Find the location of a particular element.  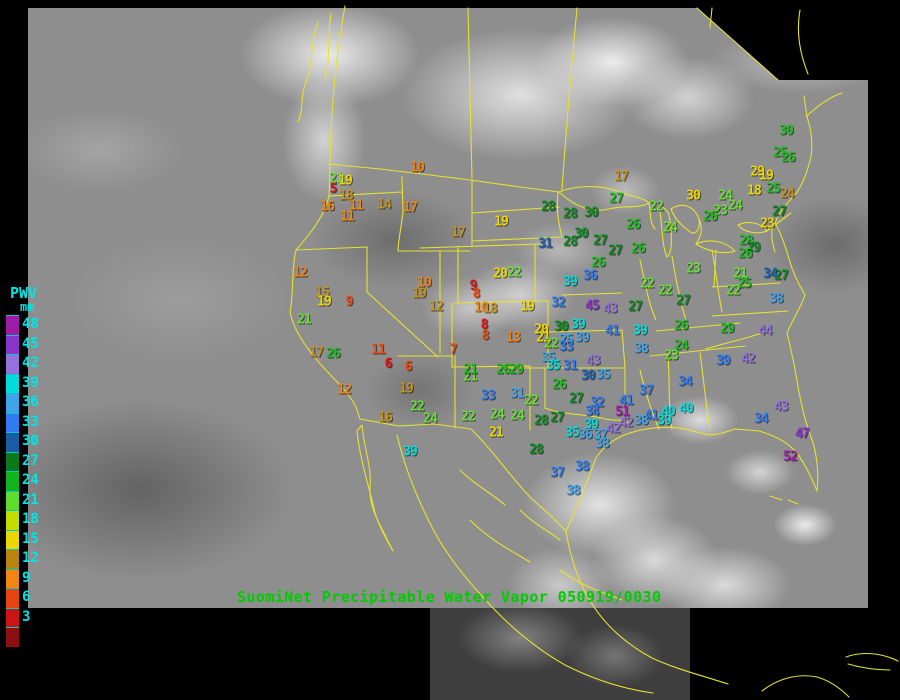

legend-row: 39 is located at coordinates (32, 383).